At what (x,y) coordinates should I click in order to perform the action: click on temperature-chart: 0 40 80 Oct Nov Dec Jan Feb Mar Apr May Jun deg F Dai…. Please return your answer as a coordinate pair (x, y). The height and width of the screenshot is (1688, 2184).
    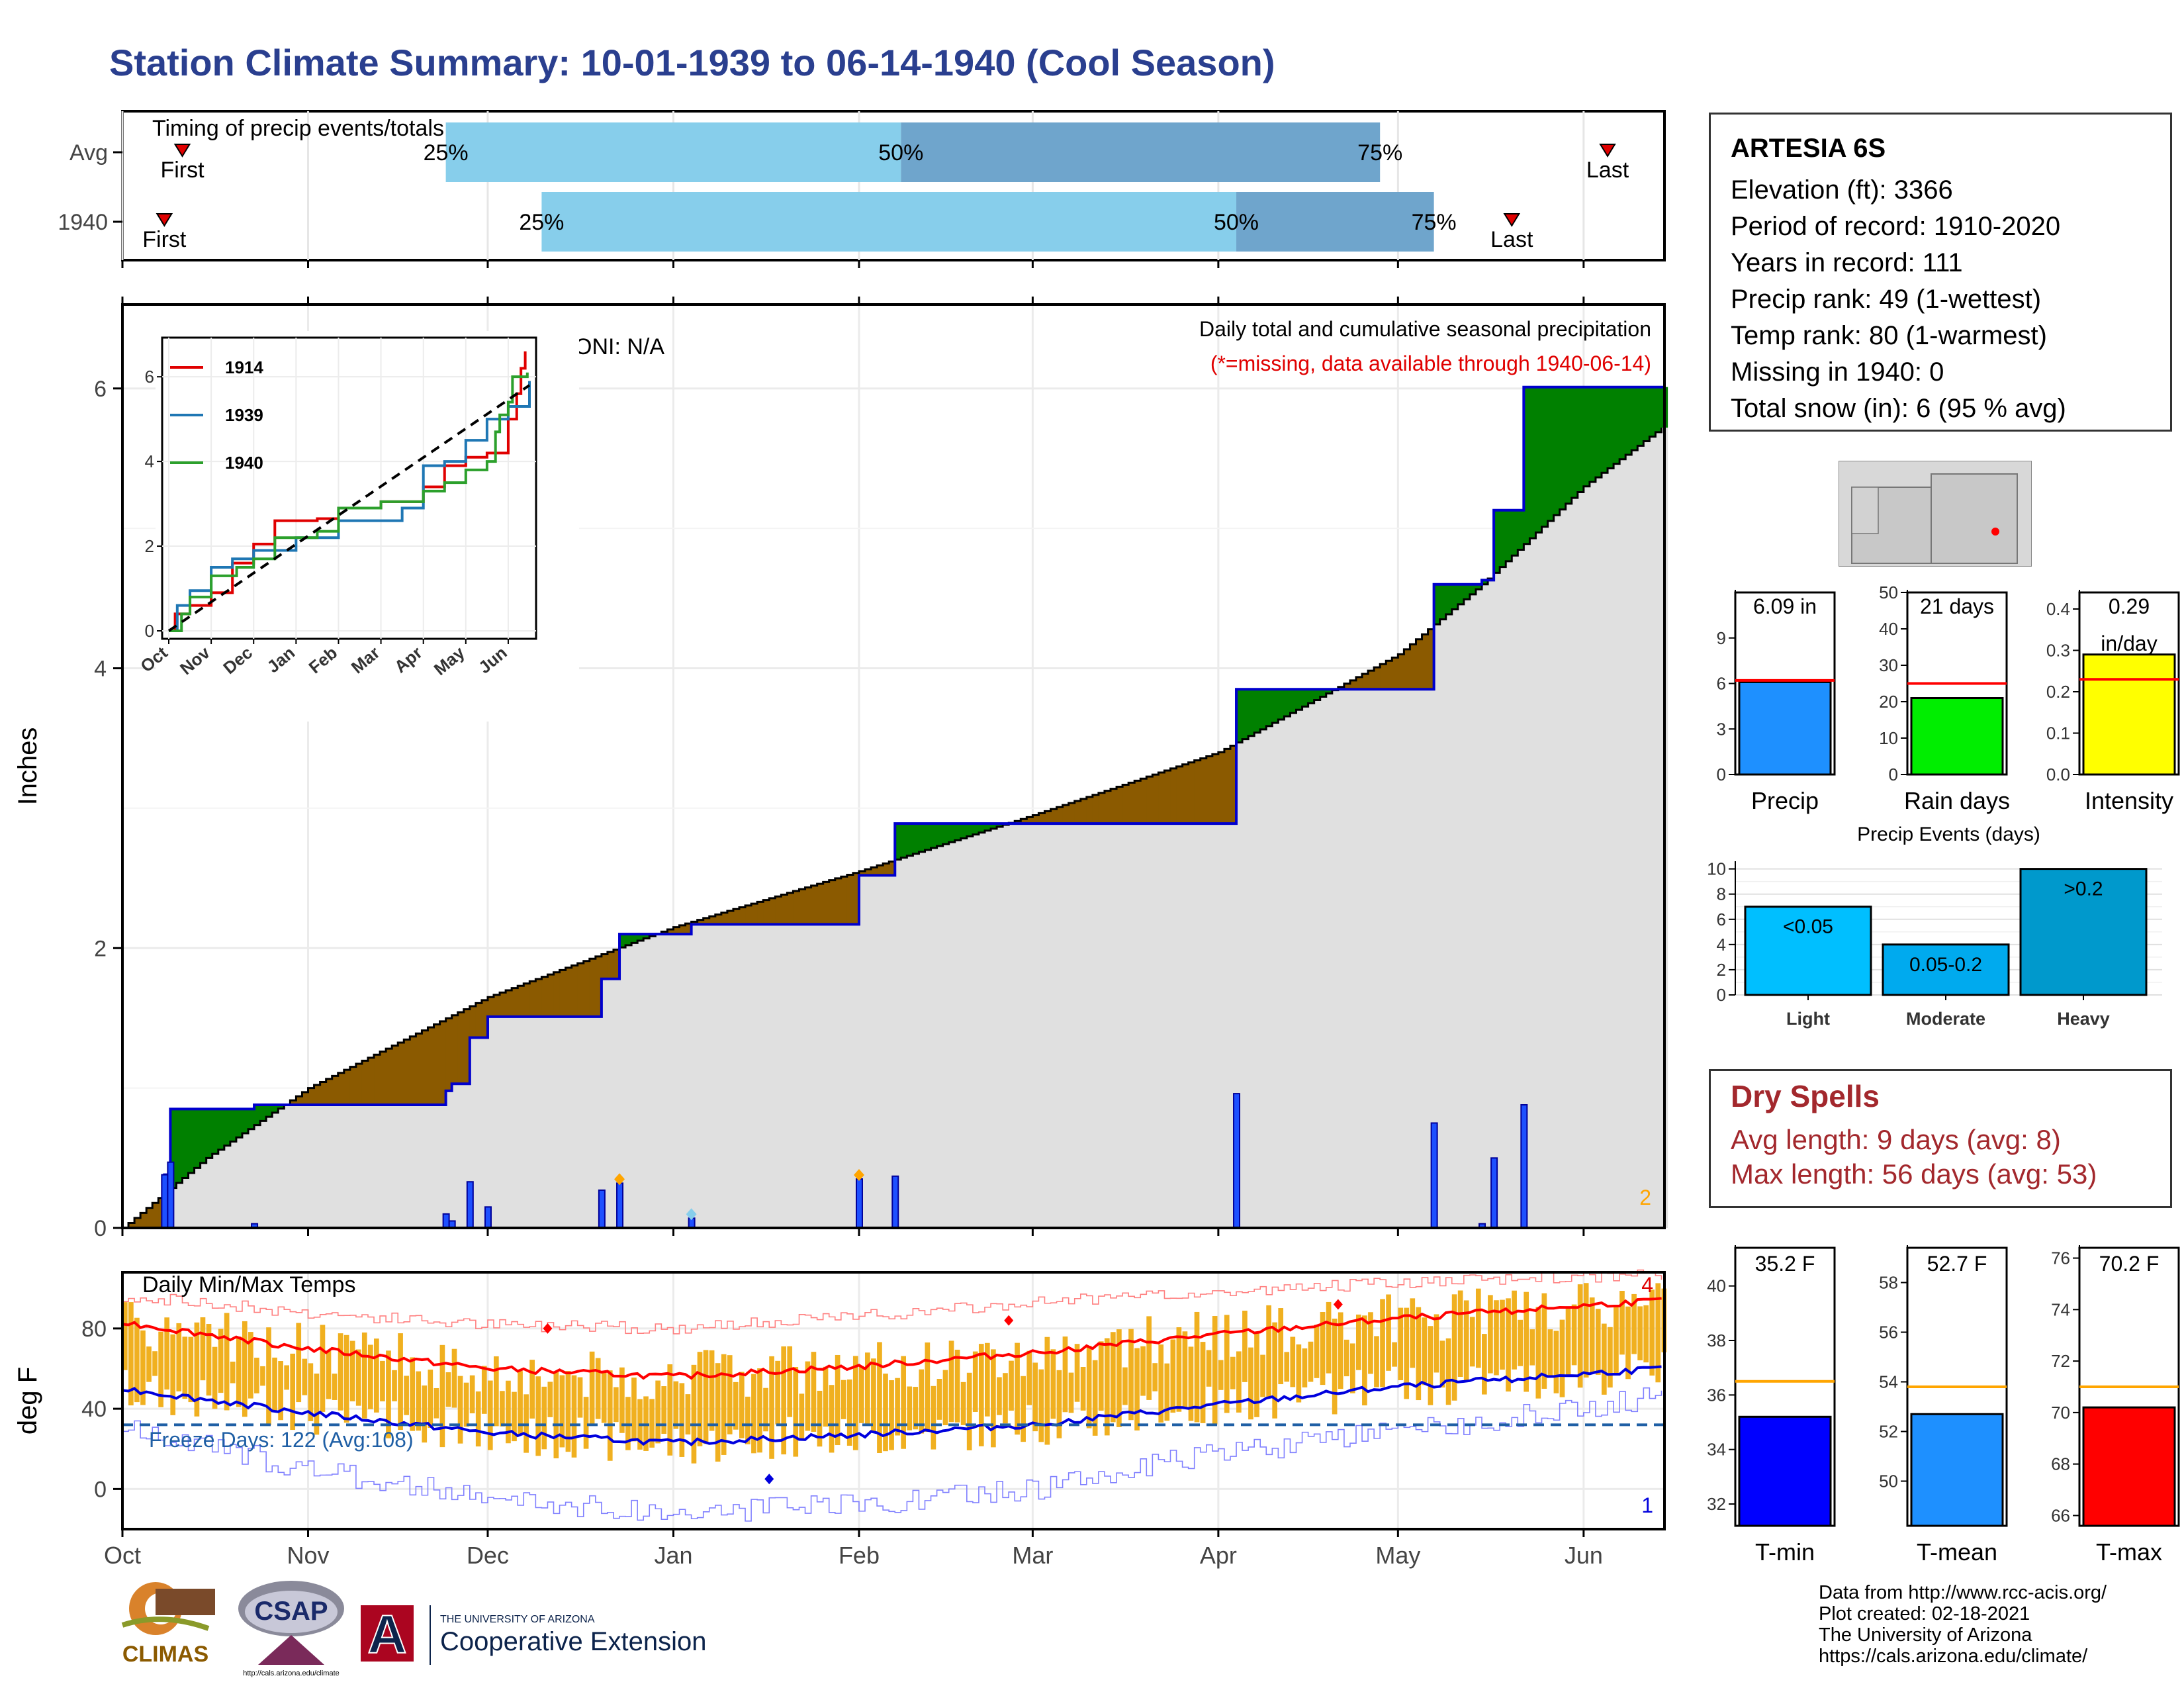
    Looking at the image, I should click on (840, 1419).